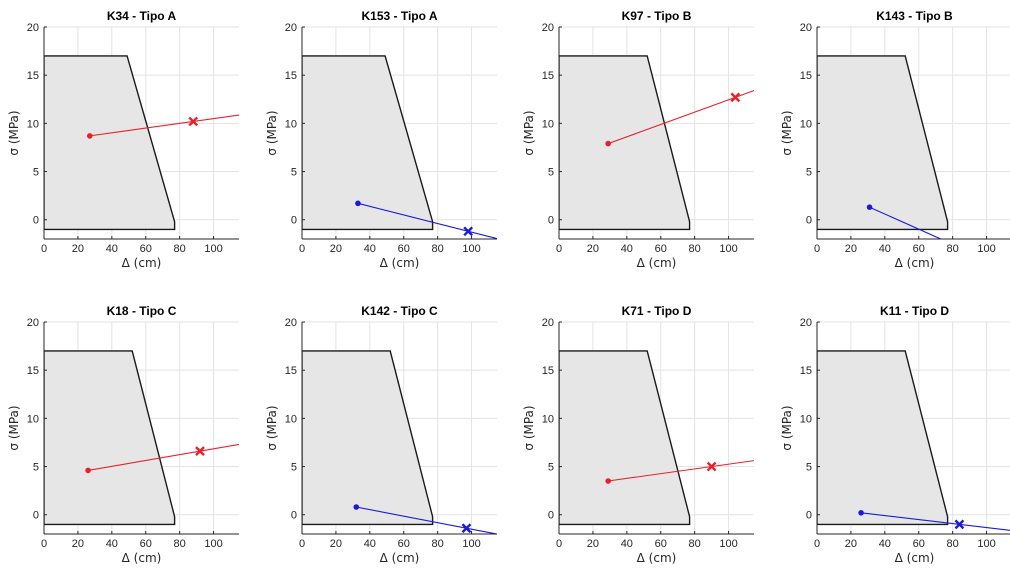 This screenshot has width=1010, height=582. What do you see at coordinates (913, 311) in the screenshot?
I see `chart-title: K11 - Tipo D` at bounding box center [913, 311].